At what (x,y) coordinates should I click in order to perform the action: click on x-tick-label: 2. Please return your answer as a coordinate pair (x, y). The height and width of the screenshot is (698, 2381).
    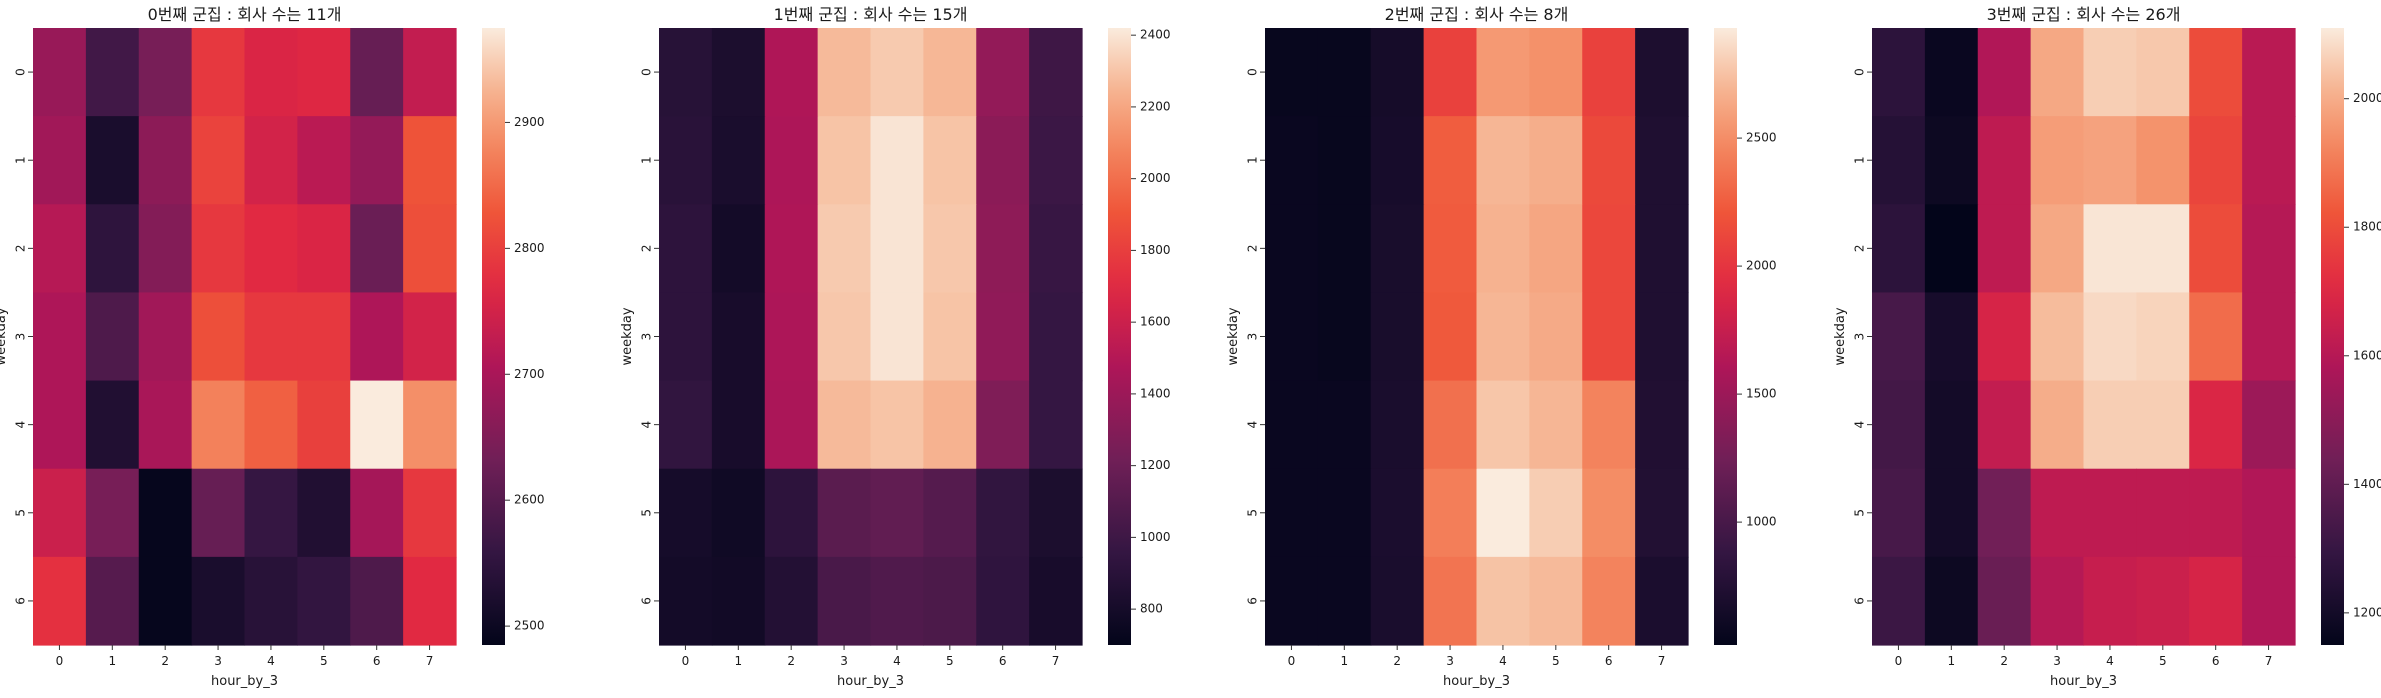
    Looking at the image, I should click on (2004, 661).